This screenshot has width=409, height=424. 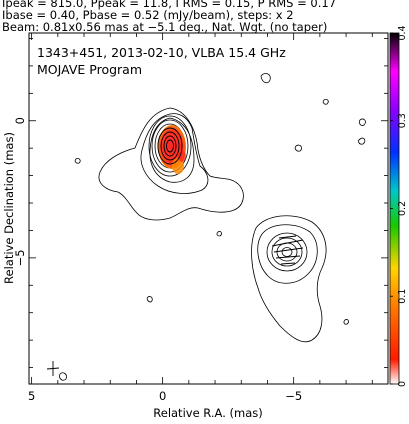 What do you see at coordinates (402, 120) in the screenshot?
I see `colorbar-tick-label: 0.3` at bounding box center [402, 120].